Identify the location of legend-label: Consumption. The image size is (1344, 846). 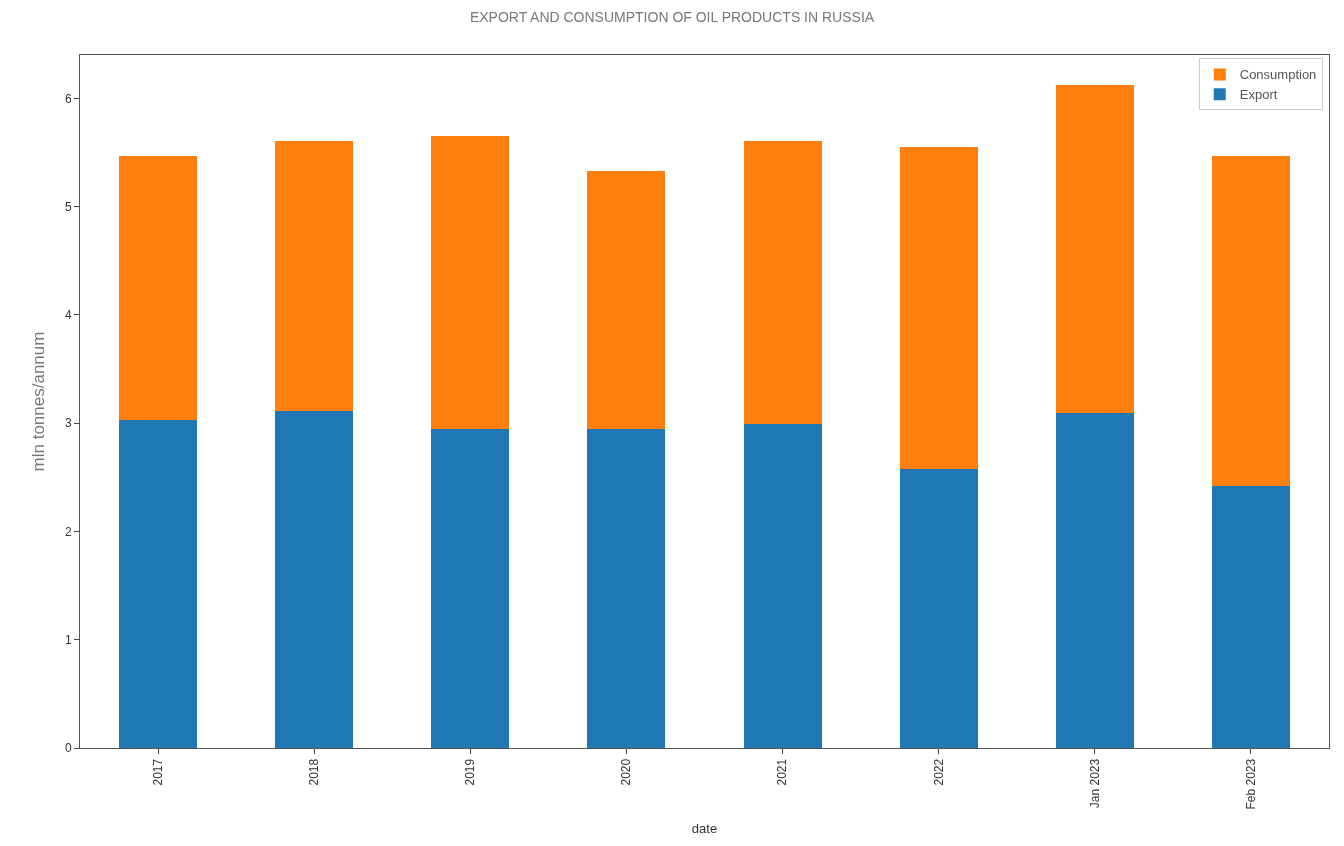
(1278, 75).